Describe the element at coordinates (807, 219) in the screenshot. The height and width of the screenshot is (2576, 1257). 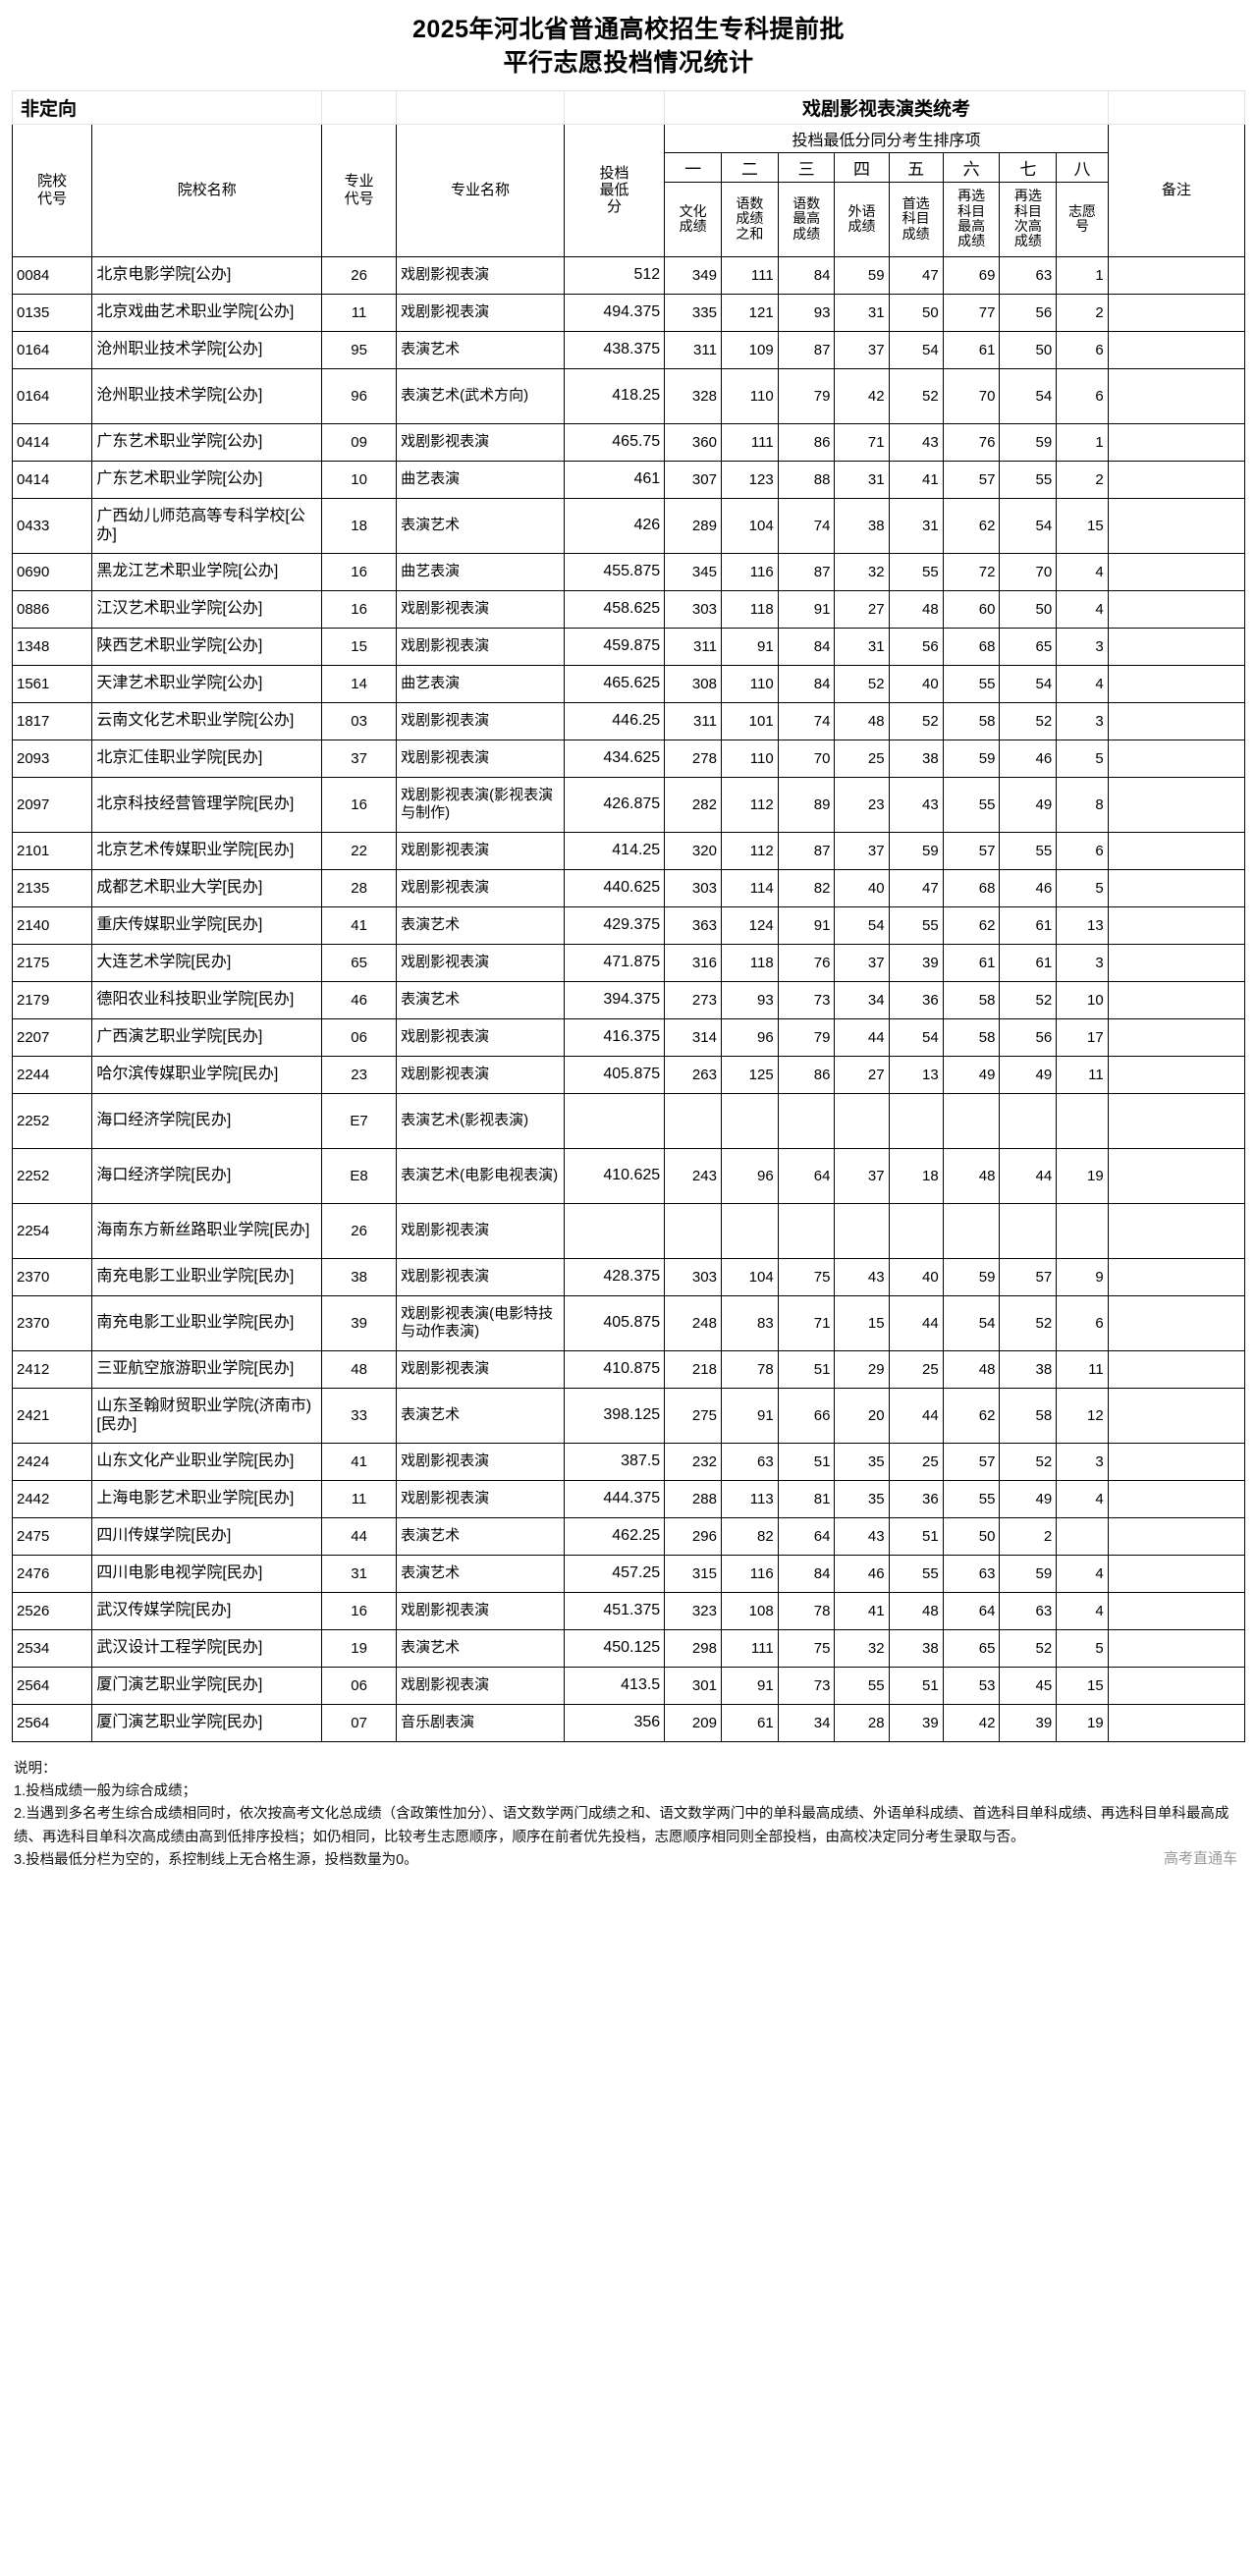
I see `col-sub-chinese-math-max: 语数 最高 成绩` at that location.